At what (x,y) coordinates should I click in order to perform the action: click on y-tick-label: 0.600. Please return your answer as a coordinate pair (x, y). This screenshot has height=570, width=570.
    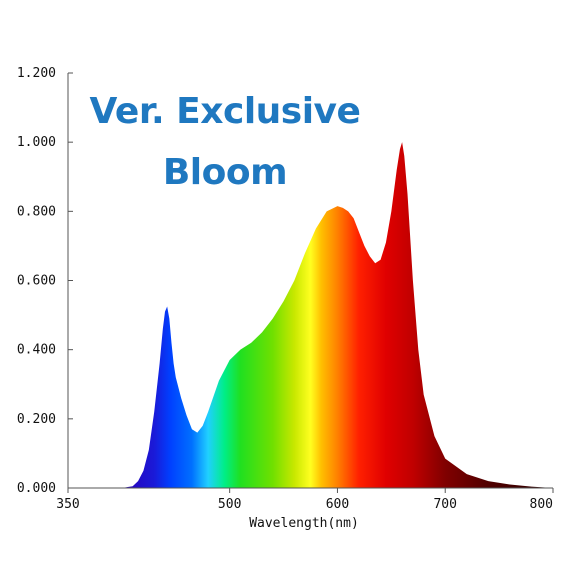
    Looking at the image, I should click on (36, 281).